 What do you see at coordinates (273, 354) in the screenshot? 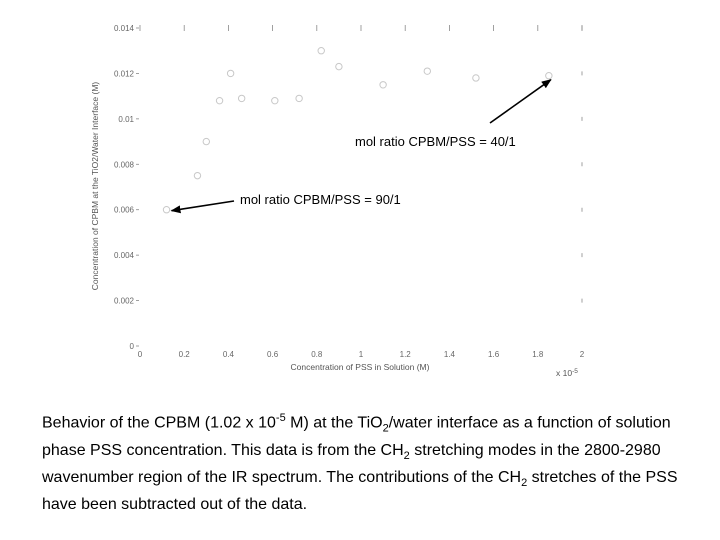
I see `x-tick-label: 0.6` at bounding box center [273, 354].